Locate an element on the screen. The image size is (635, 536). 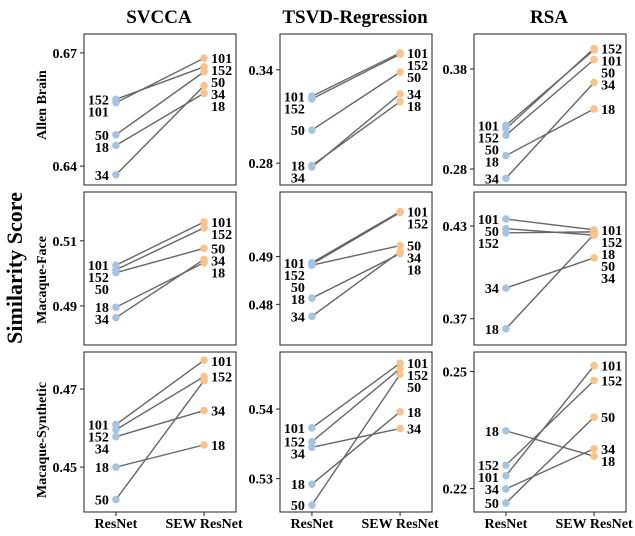
panel-allen-brain-svcca-frame is located at coordinates (160, 109).